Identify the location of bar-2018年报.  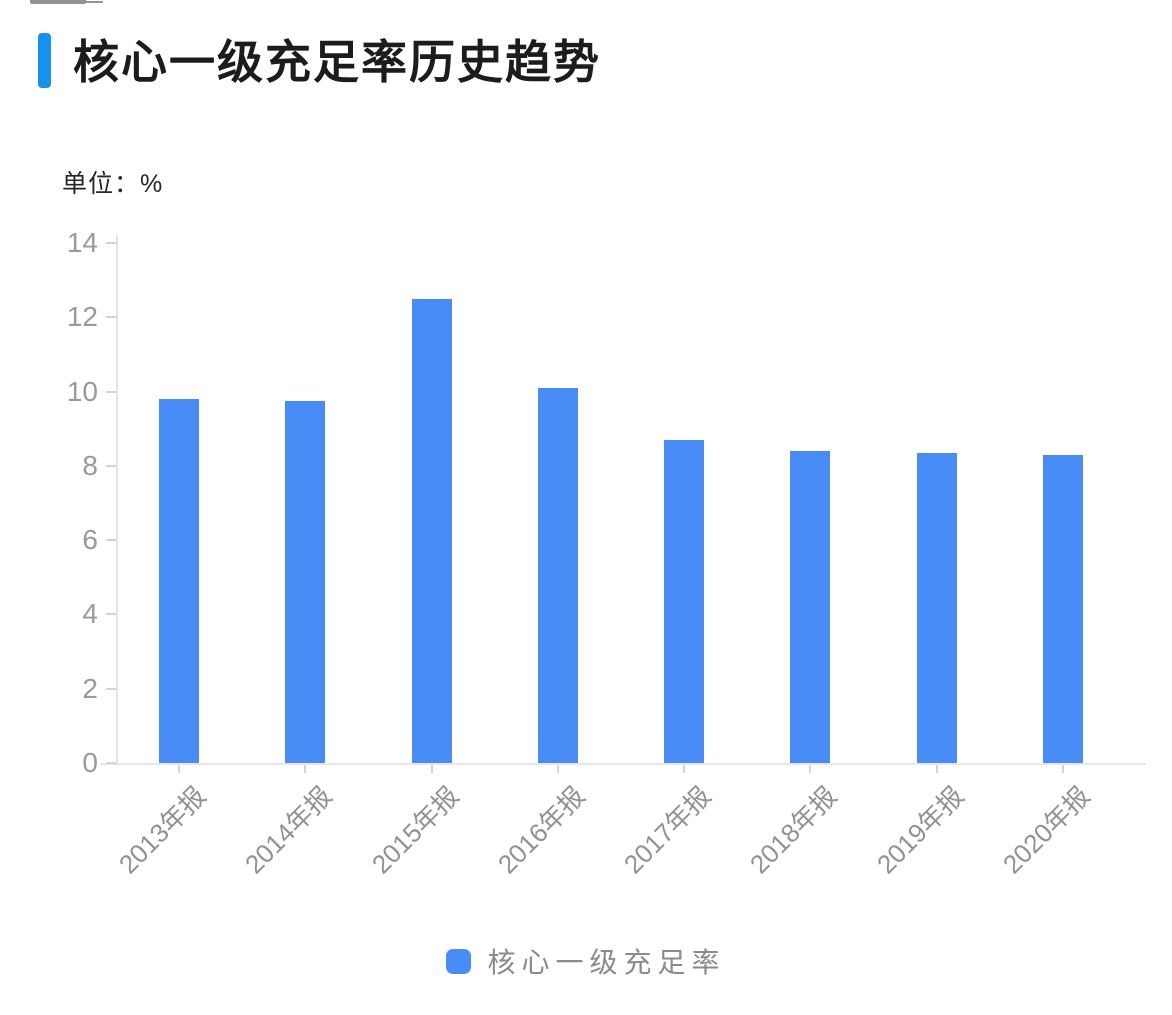
(810, 607).